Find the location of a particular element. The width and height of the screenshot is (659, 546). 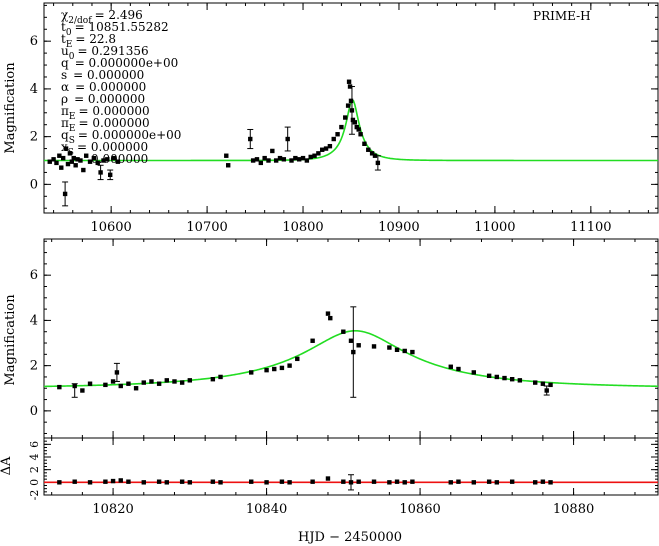

fit-param: q = 0.000000e+00 is located at coordinates (119, 63).